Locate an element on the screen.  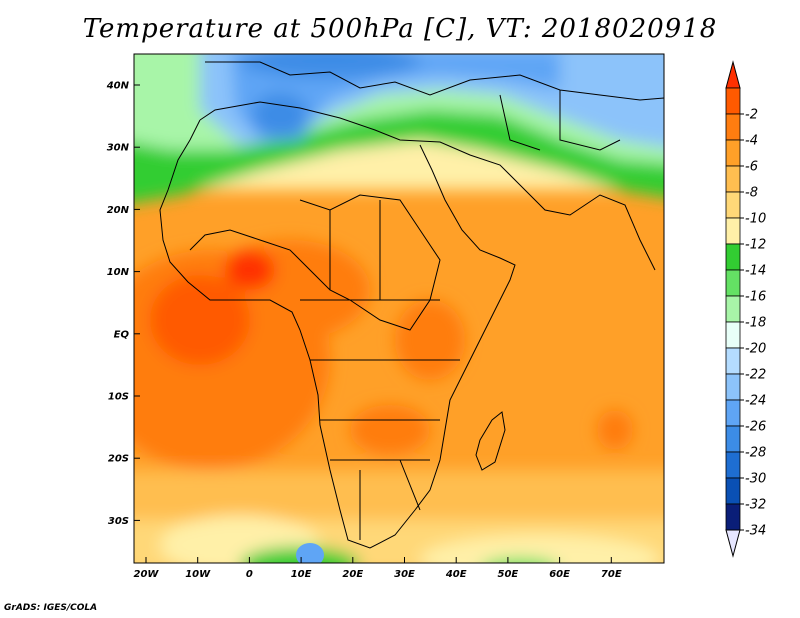
y-tick-label: 30S is located at coordinates (118, 521).